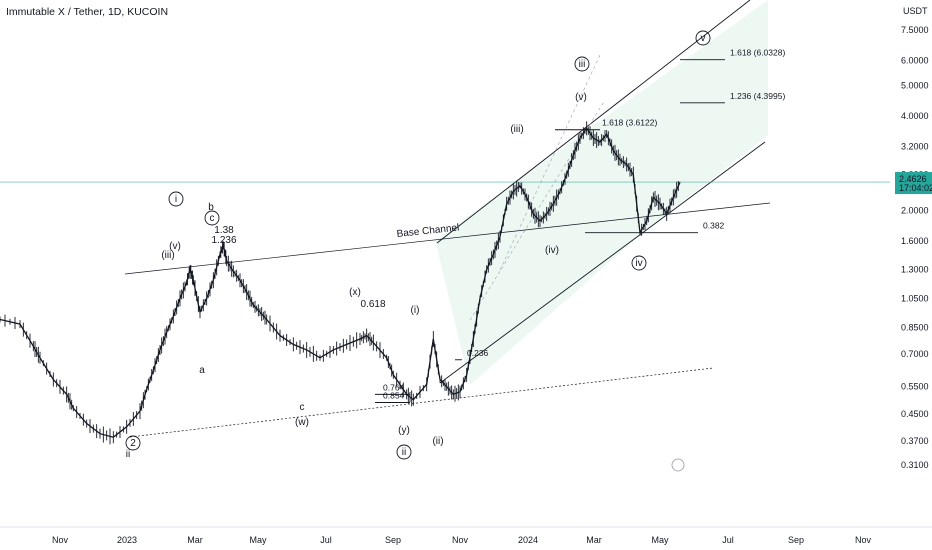 This screenshot has width=932, height=550. I want to click on y-tick-label: 0.3100, so click(915, 465).